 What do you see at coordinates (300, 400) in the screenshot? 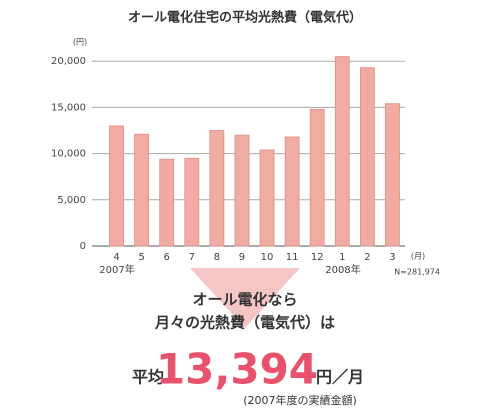
I see `summary-footnote: (2007年度の実績金額)` at bounding box center [300, 400].